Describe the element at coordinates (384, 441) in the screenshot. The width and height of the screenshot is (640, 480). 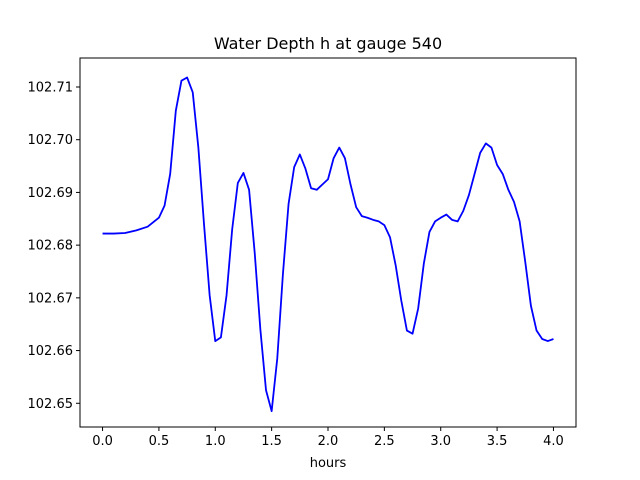
I see `x-tick-label: 2.5` at that location.